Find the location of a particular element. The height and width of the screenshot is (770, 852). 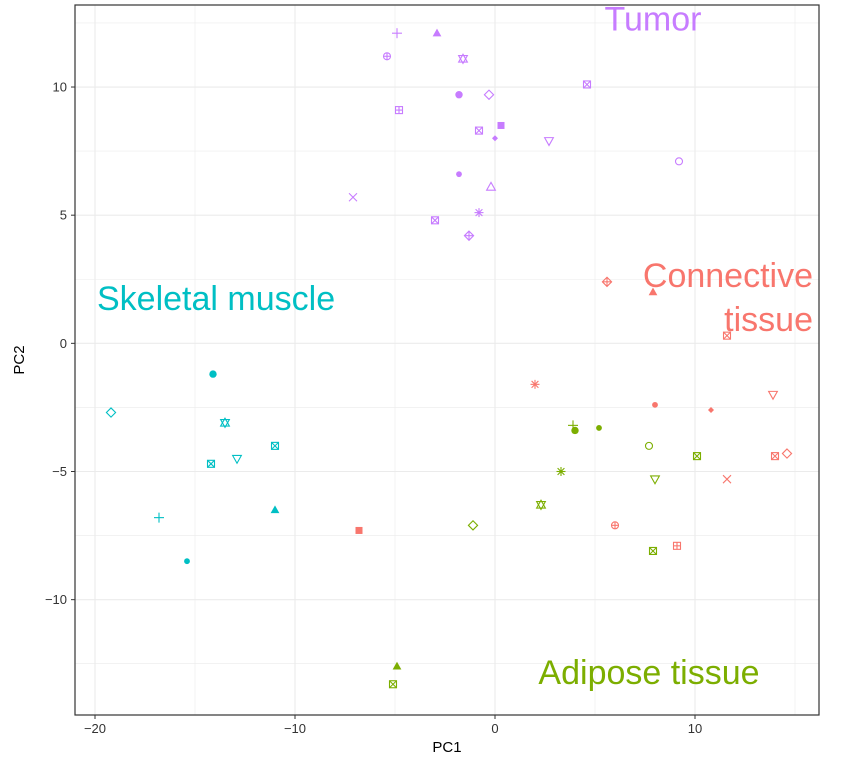

data-point-adipose-tissue-star-david is located at coordinates (541, 505).